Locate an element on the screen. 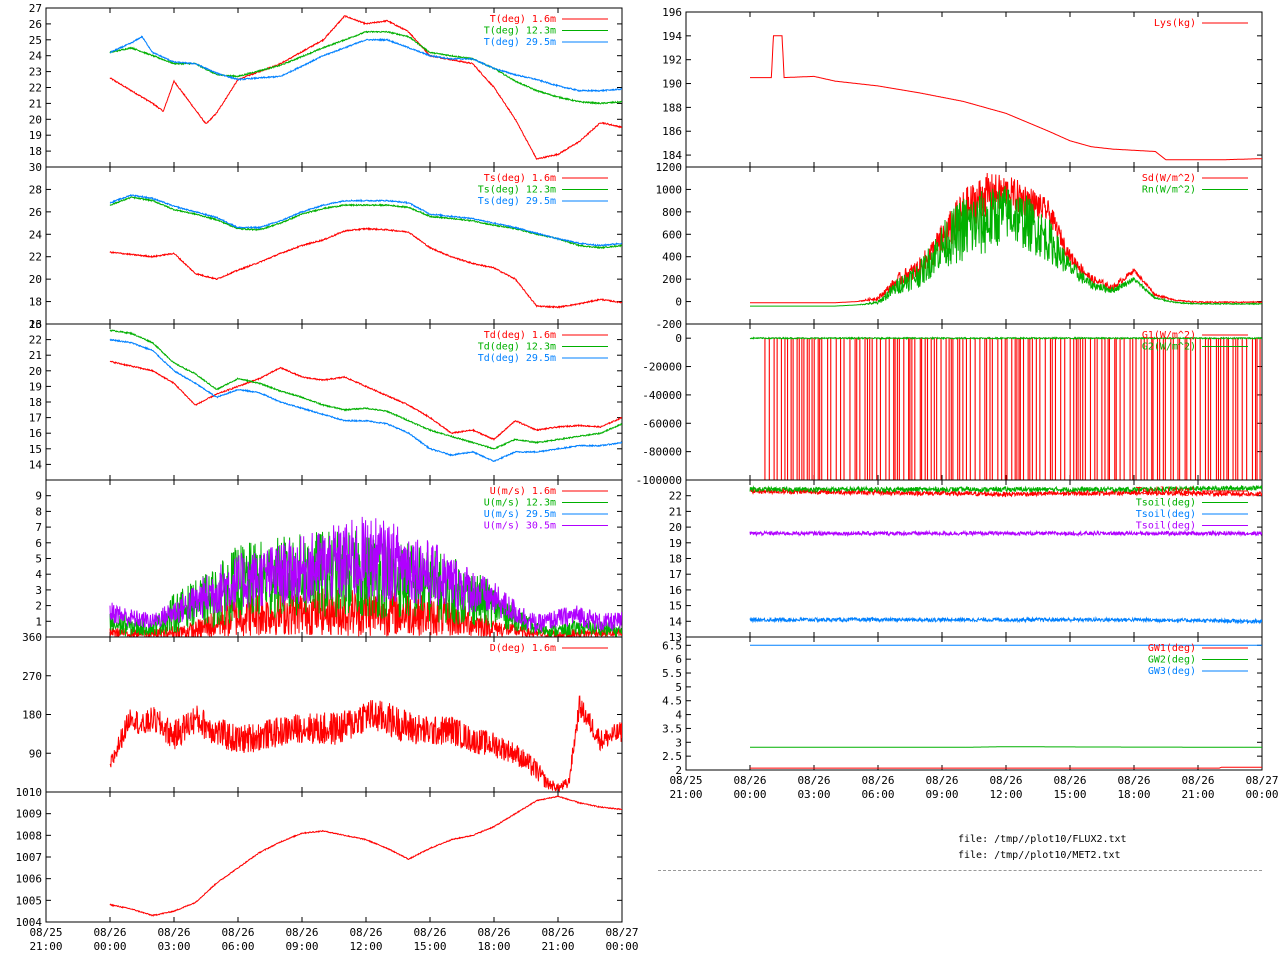  y-tick-label: 18 is located at coordinates (35, 302).